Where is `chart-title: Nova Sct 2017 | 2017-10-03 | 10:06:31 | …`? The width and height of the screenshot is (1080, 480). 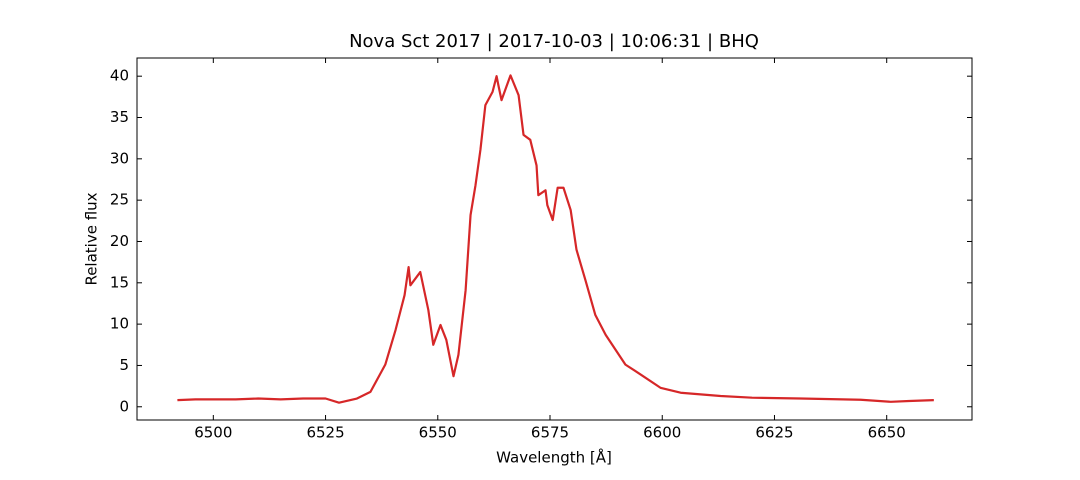
chart-title: Nova Sct 2017 | 2017-10-03 | 10:06:31 | … is located at coordinates (554, 41).